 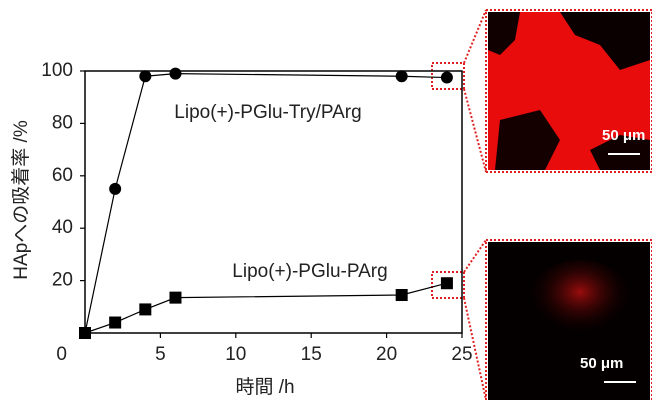 What do you see at coordinates (235, 354) in the screenshot?
I see `x-tick-label: 10` at bounding box center [235, 354].